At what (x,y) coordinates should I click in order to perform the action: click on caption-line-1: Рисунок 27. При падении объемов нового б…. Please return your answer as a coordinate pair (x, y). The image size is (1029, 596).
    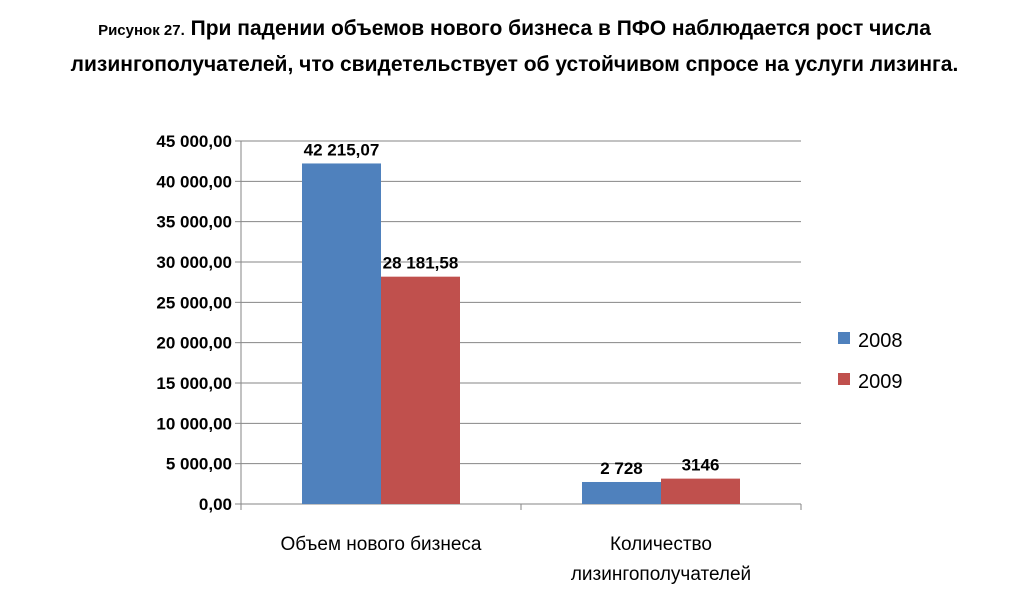
    Looking at the image, I should click on (514, 30).